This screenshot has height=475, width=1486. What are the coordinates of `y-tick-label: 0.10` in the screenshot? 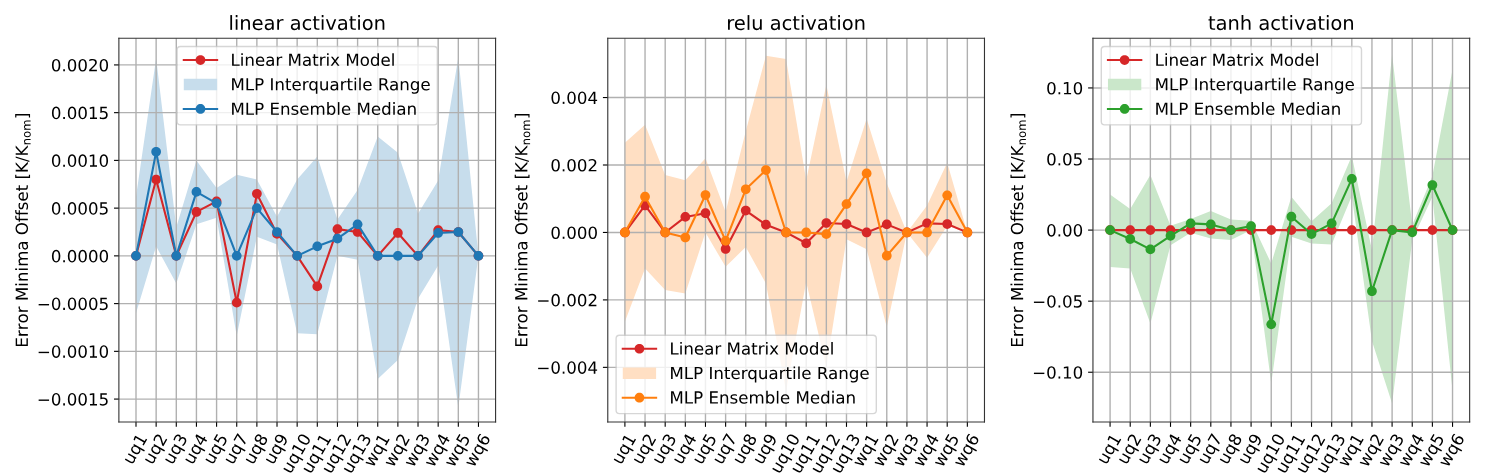 It's located at (1065, 88).